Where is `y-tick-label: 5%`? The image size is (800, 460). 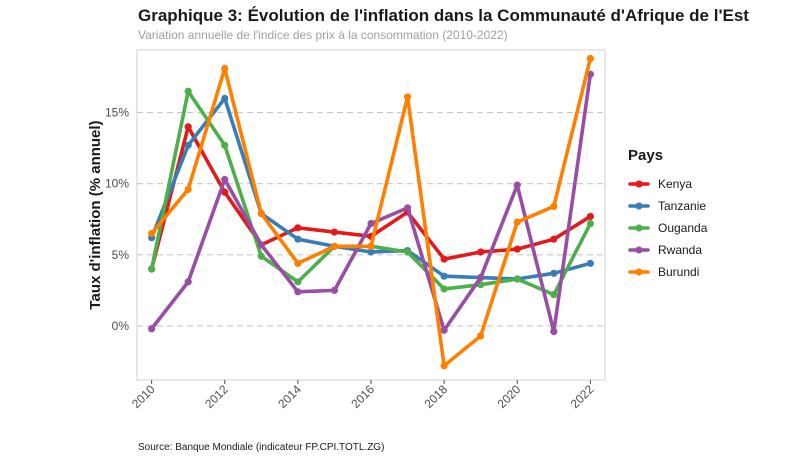
y-tick-label: 5% is located at coordinates (121, 255).